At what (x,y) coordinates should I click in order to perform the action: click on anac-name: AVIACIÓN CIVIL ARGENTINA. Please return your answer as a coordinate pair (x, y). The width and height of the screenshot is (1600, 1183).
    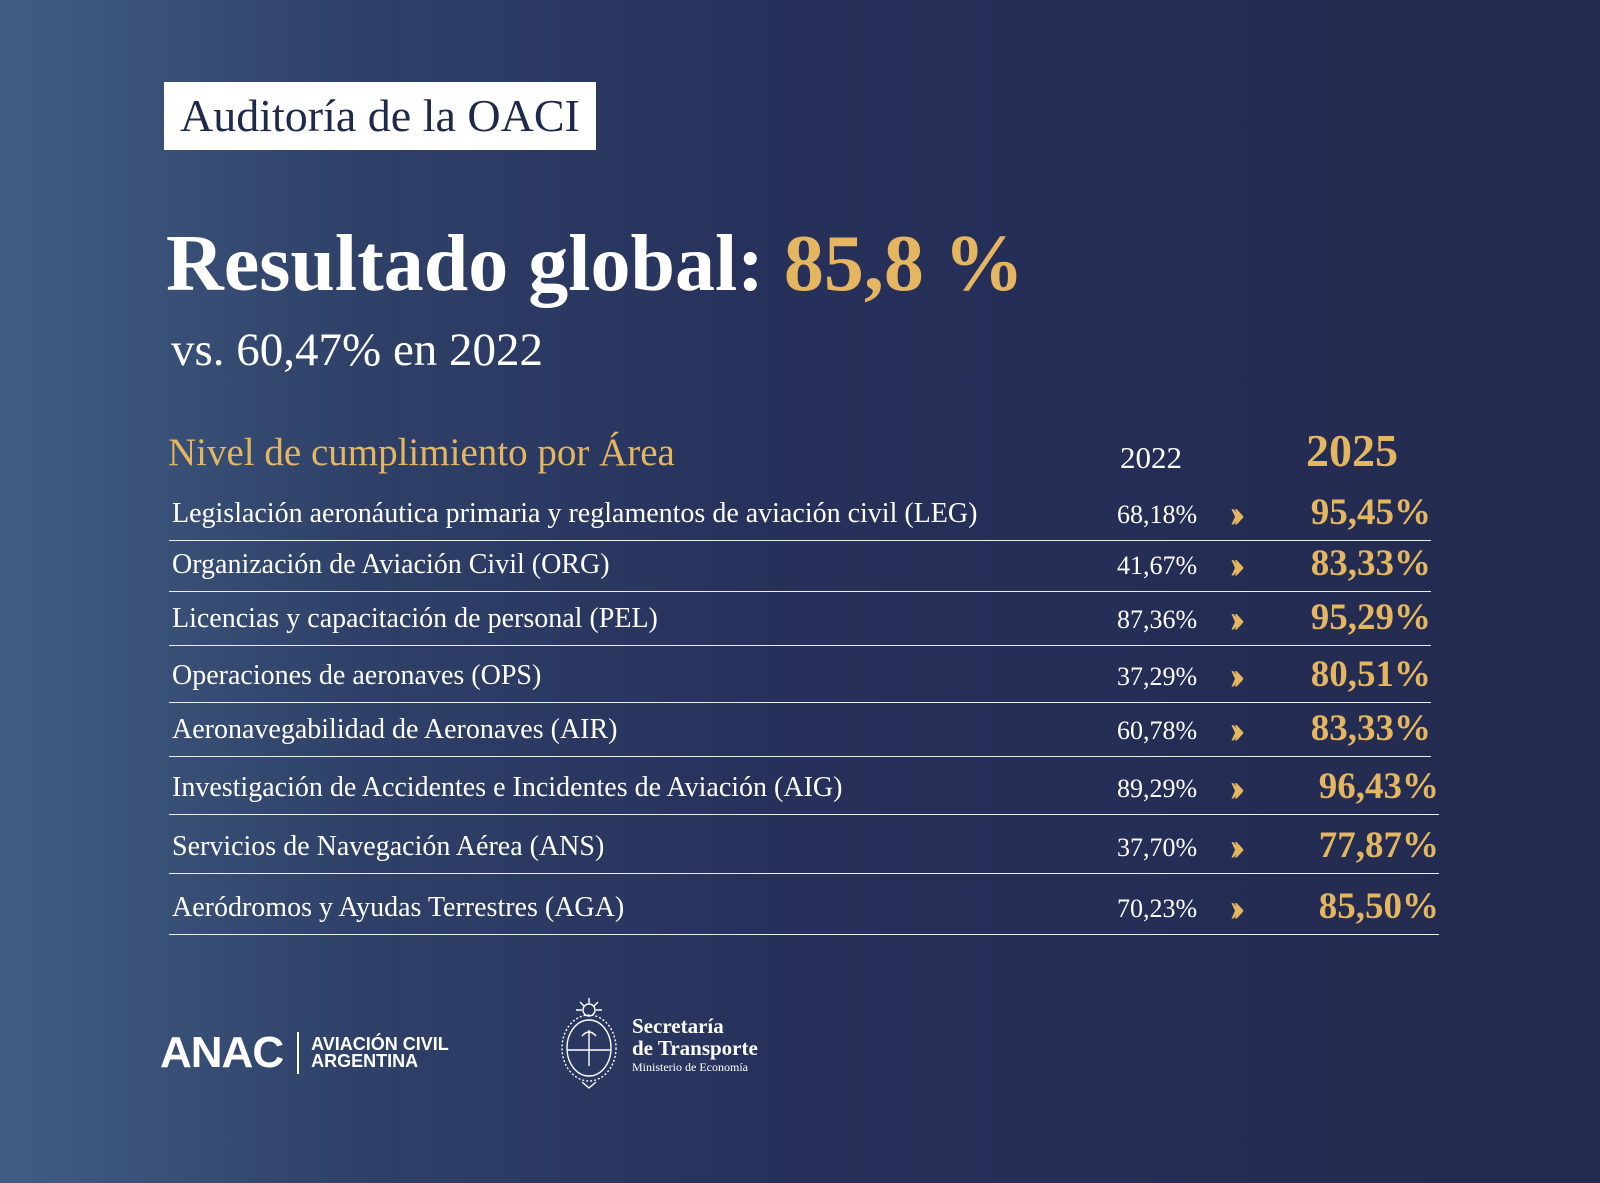
    Looking at the image, I should click on (380, 1052).